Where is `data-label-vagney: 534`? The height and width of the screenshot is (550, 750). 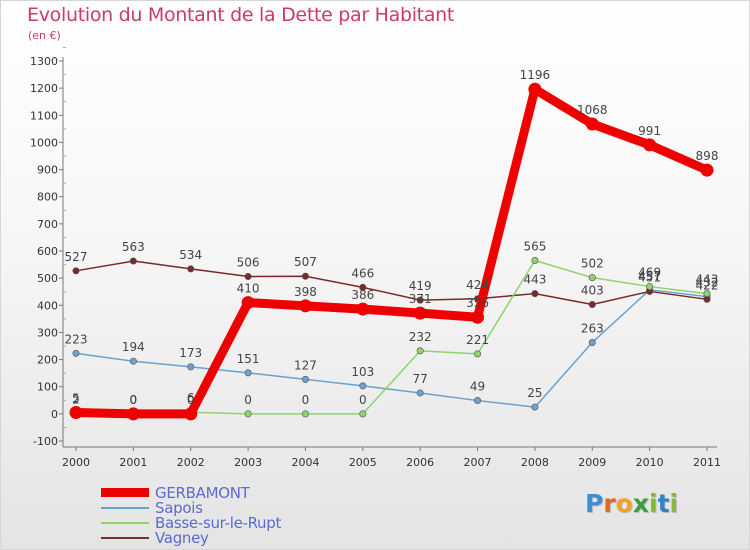
data-label-vagney: 534 is located at coordinates (190, 255).